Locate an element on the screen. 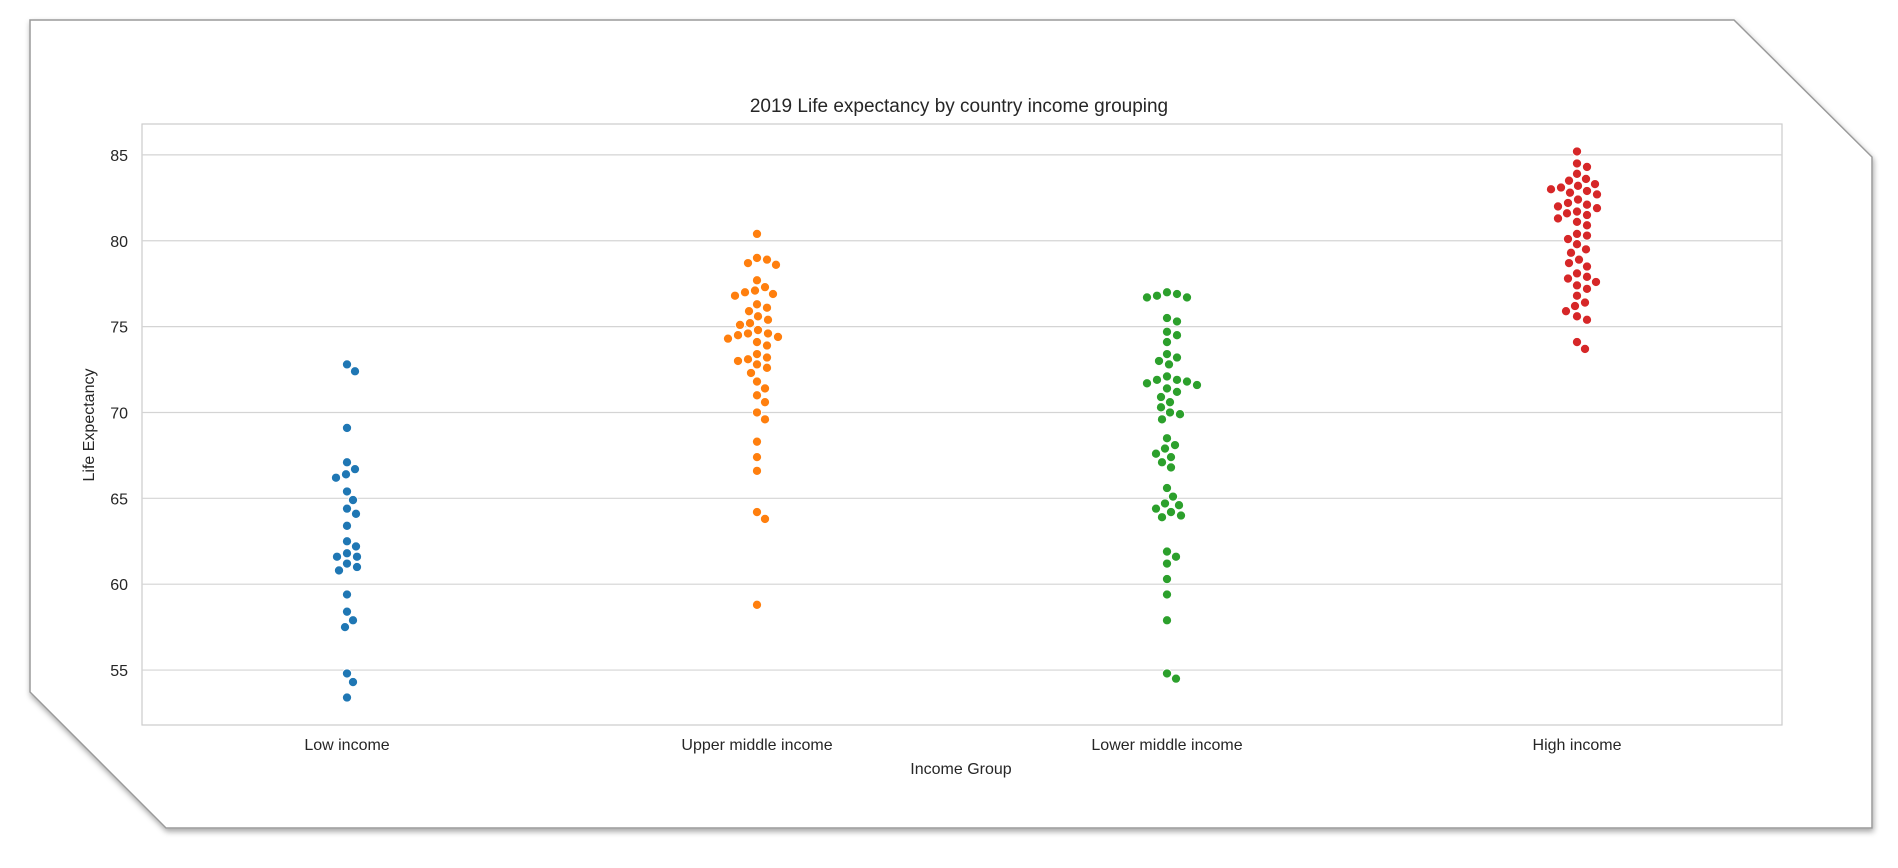 The image size is (1898, 868). x-tick-label: Lower middle income is located at coordinates (1166, 745).